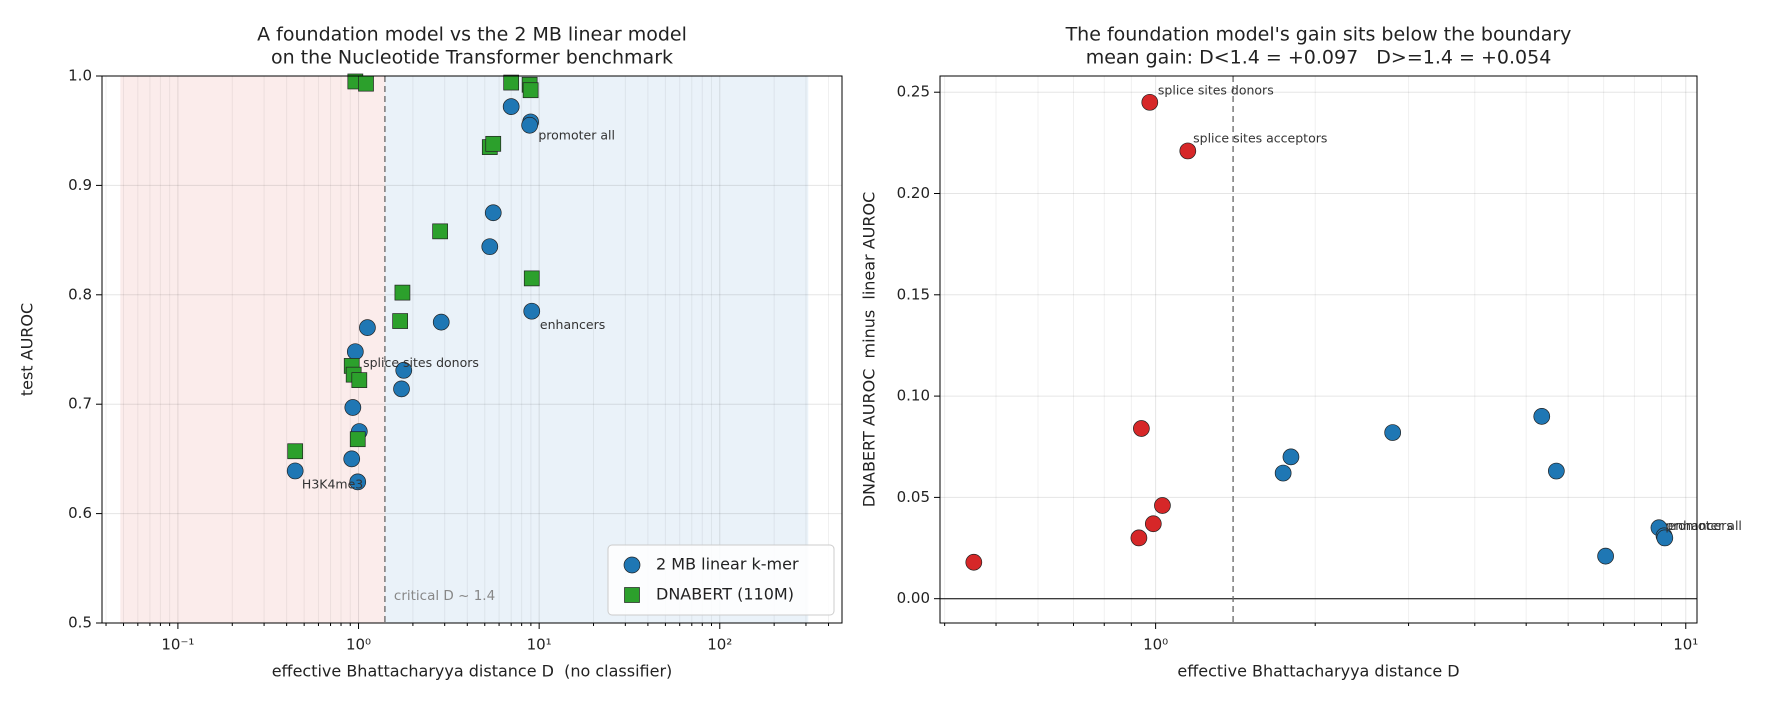 The width and height of the screenshot is (1768, 702). Describe the element at coordinates (80, 404) in the screenshot. I see `y-tick-label: 0.7` at that location.